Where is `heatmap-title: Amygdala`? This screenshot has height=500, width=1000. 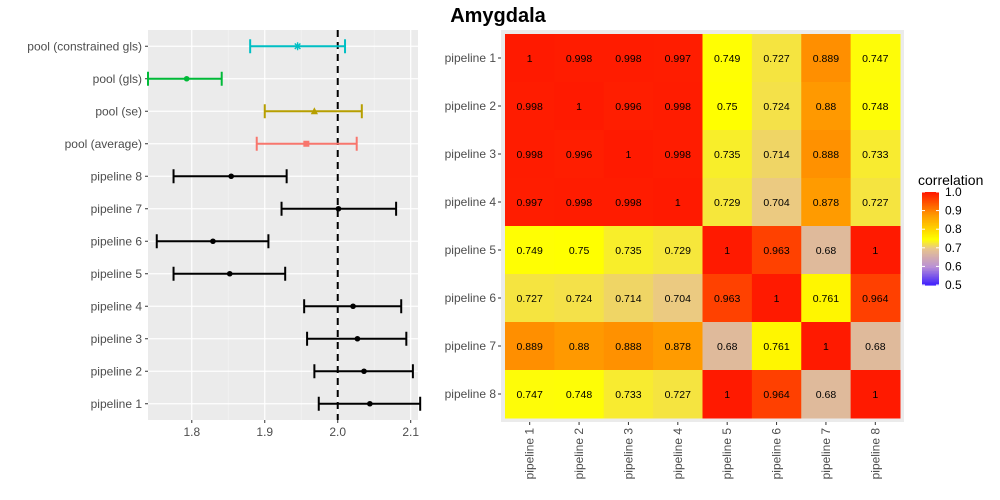 heatmap-title: Amygdala is located at coordinates (498, 16).